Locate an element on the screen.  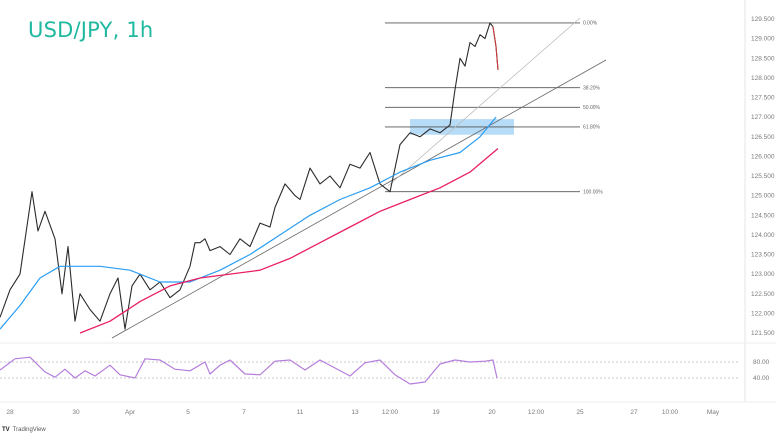
rsi-panel is located at coordinates (370, 370).